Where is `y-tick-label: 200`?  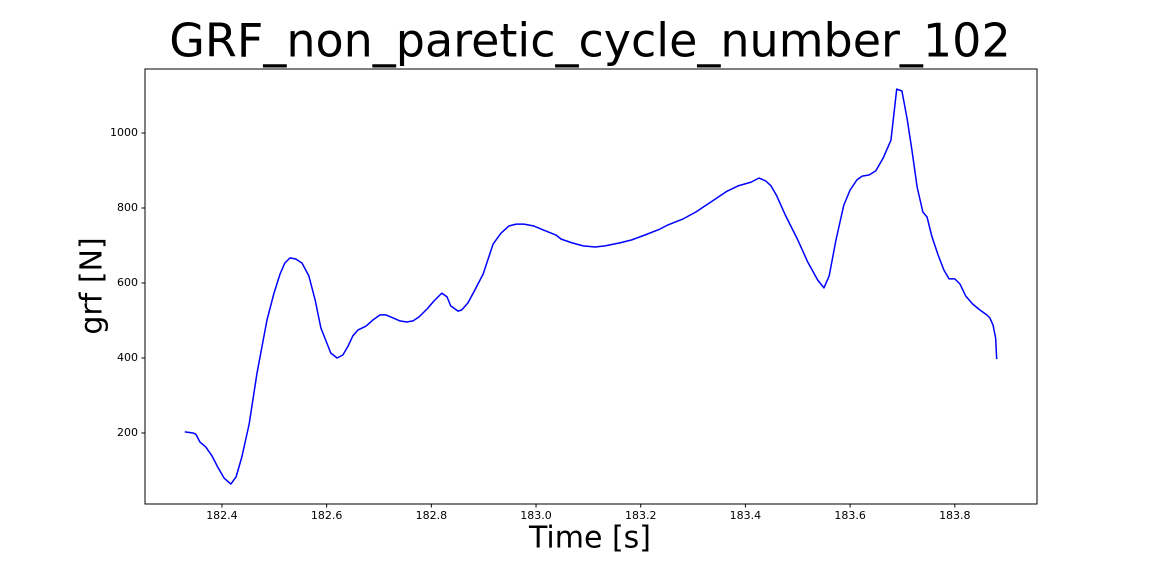 y-tick-label: 200 is located at coordinates (127, 432).